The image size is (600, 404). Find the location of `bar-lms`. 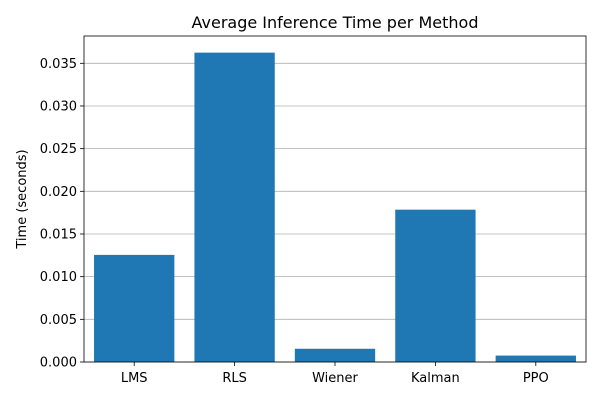

bar-lms is located at coordinates (134, 308).